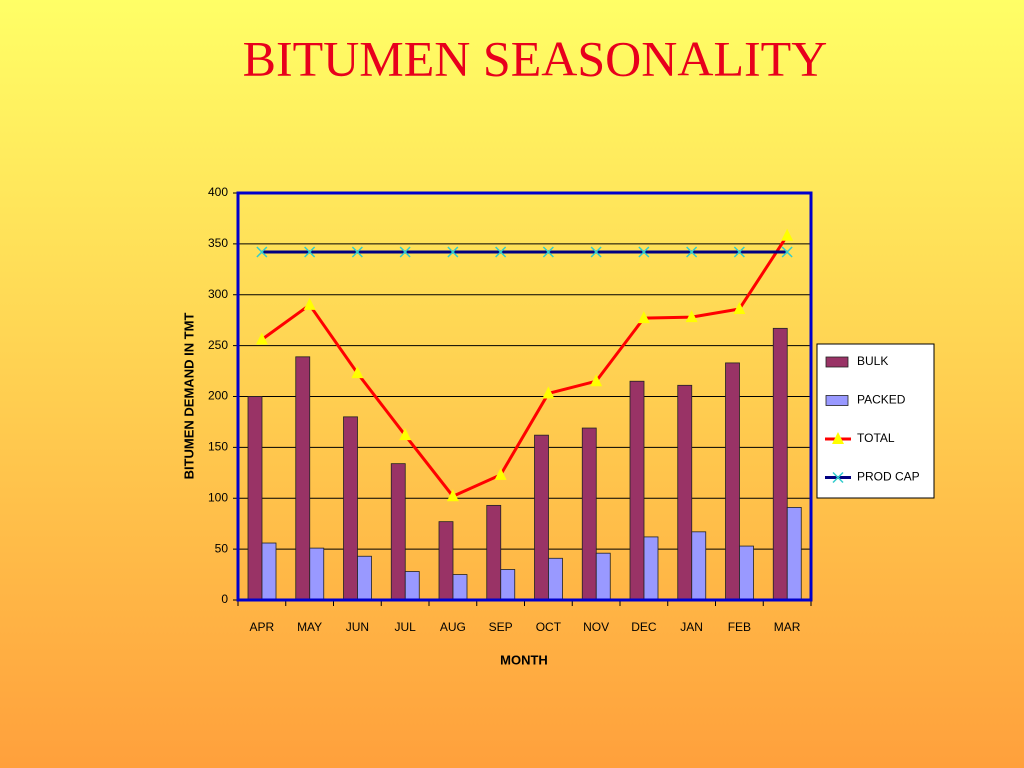 The height and width of the screenshot is (768, 1024). I want to click on chart-title: BITUMEN SEASONALITY, so click(535, 58).